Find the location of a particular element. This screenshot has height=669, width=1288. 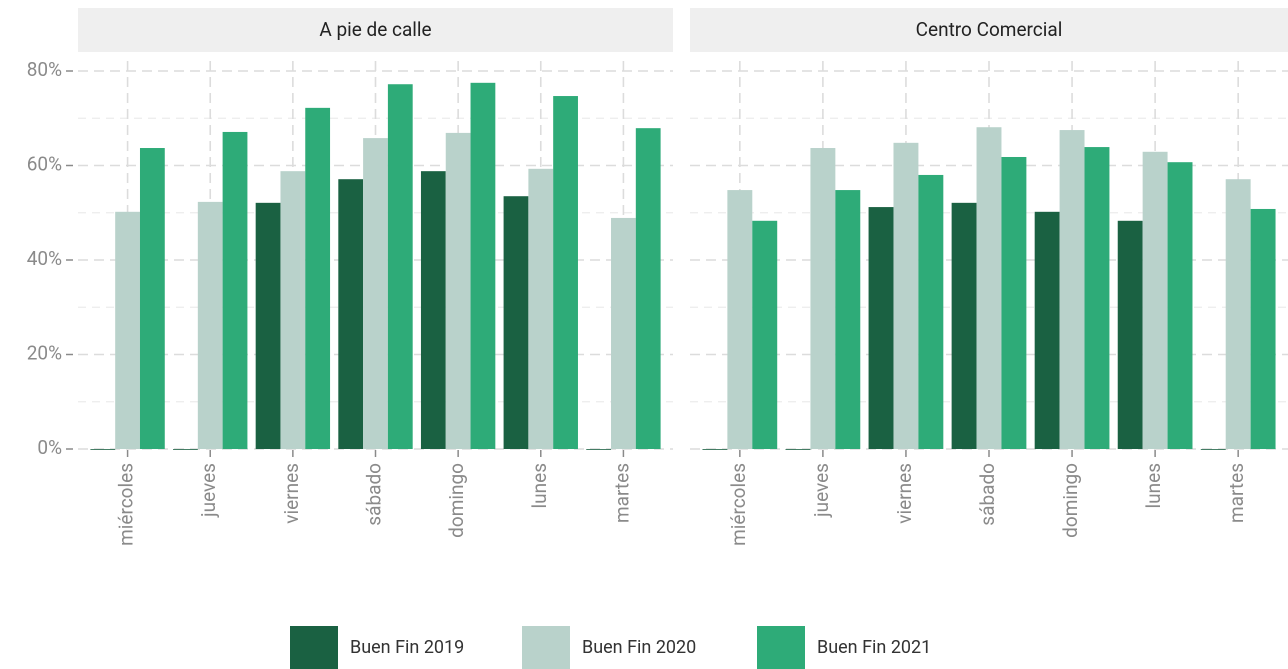

y-tick-label: 40% is located at coordinates (44, 258).